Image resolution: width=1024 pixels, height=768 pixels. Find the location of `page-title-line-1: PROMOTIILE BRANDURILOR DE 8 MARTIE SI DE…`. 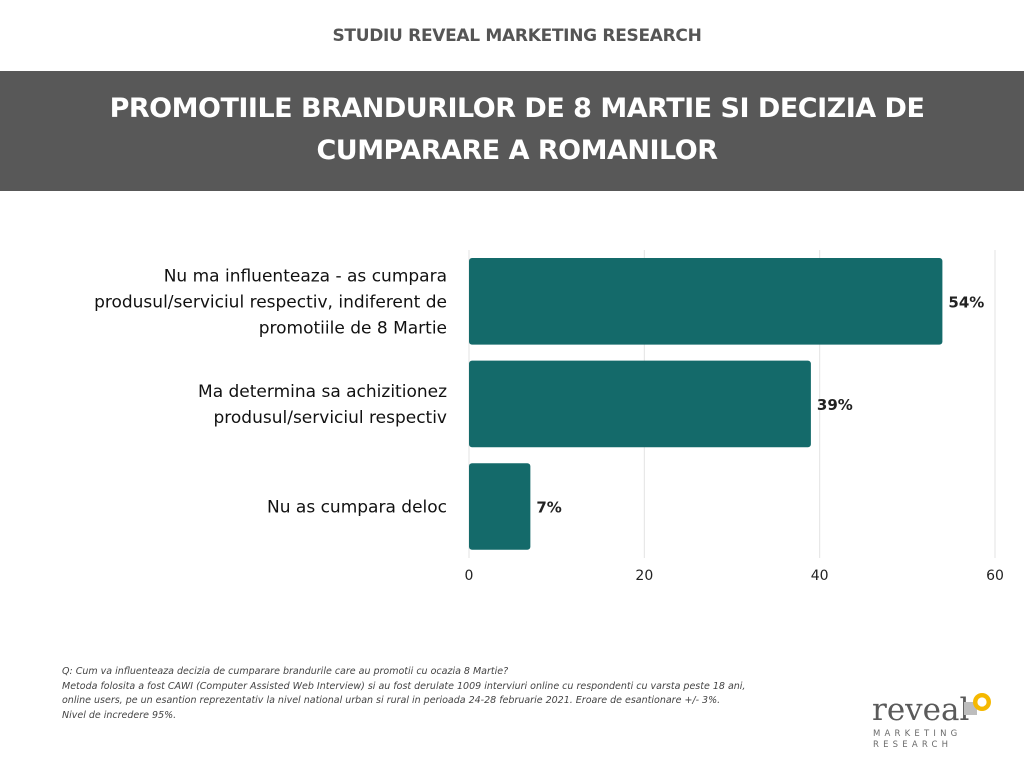

page-title-line-1: PROMOTIILE BRANDURILOR DE 8 MARTIE SI DE… is located at coordinates (517, 108).